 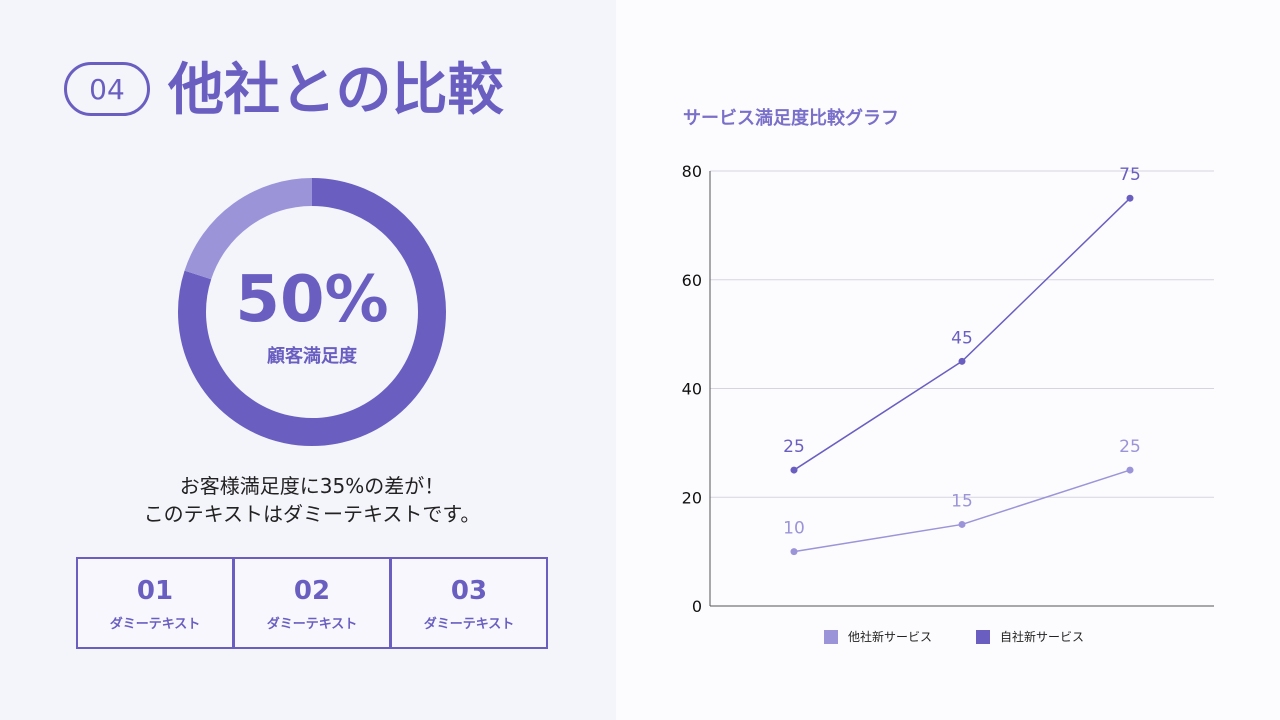 I want to click on y-tick-label: 40, so click(x=692, y=389).